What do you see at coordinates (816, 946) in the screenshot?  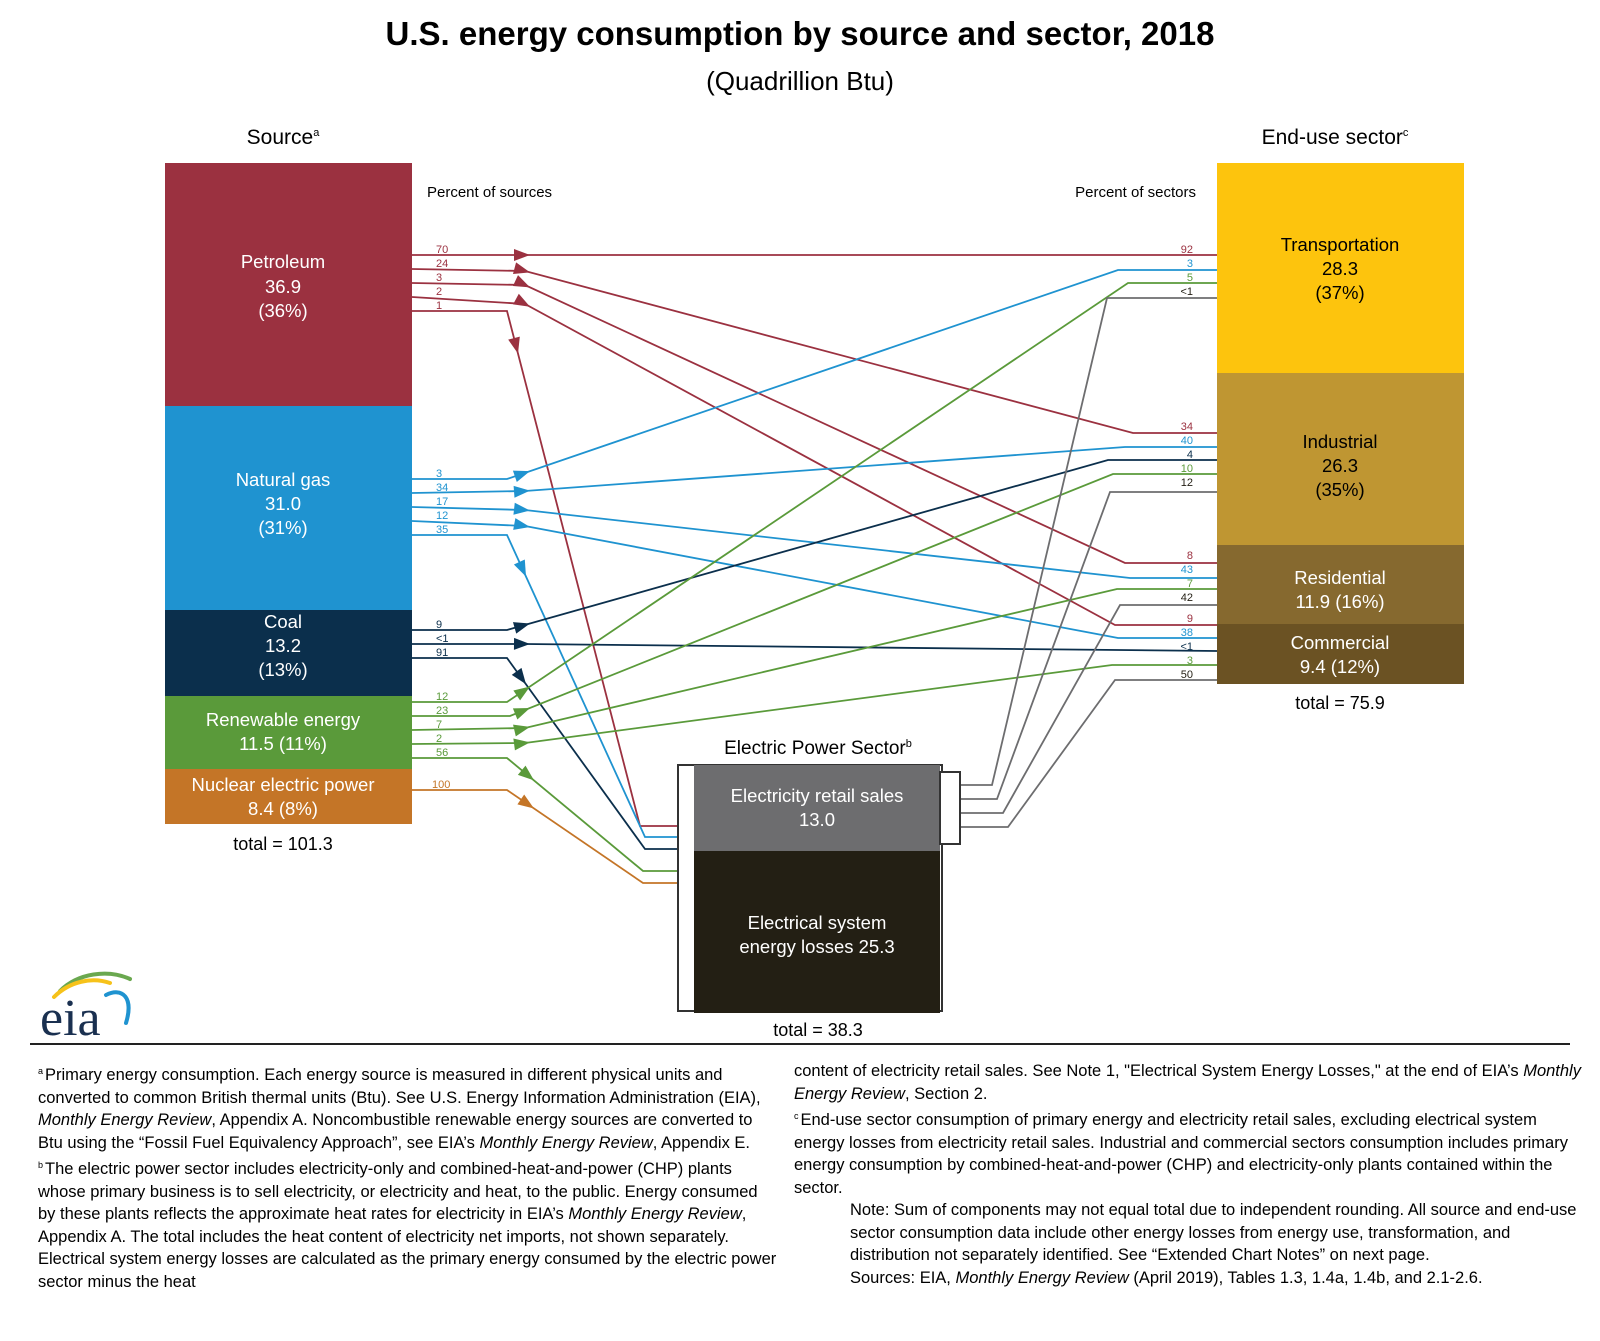 I see `losses-line-2: energy losses 25.3` at bounding box center [816, 946].